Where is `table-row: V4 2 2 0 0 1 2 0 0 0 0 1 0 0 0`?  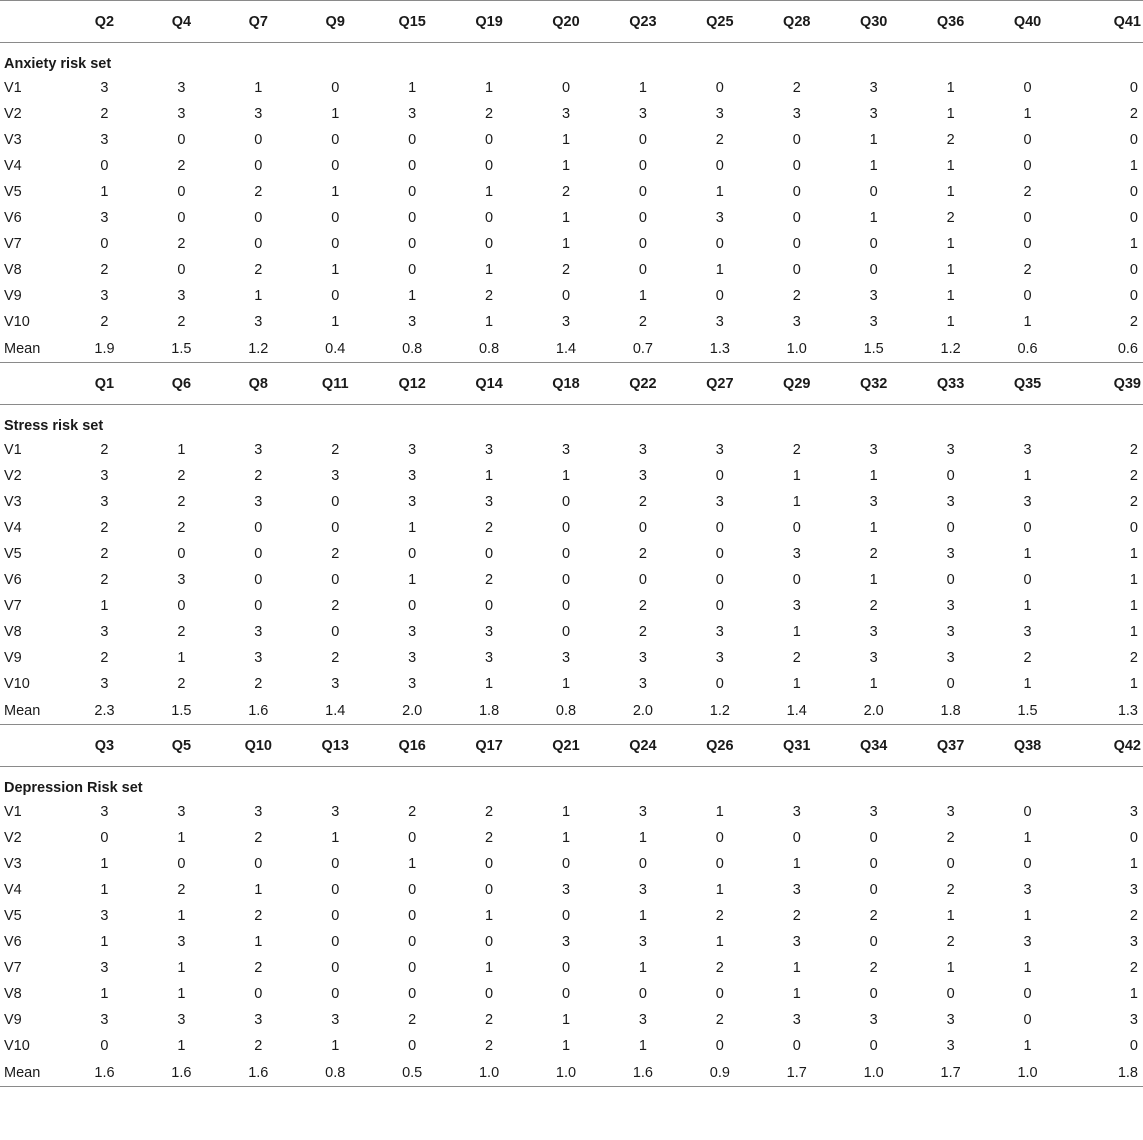 table-row: V4 2 2 0 0 1 2 0 0 0 0 1 0 0 0 is located at coordinates (571, 528).